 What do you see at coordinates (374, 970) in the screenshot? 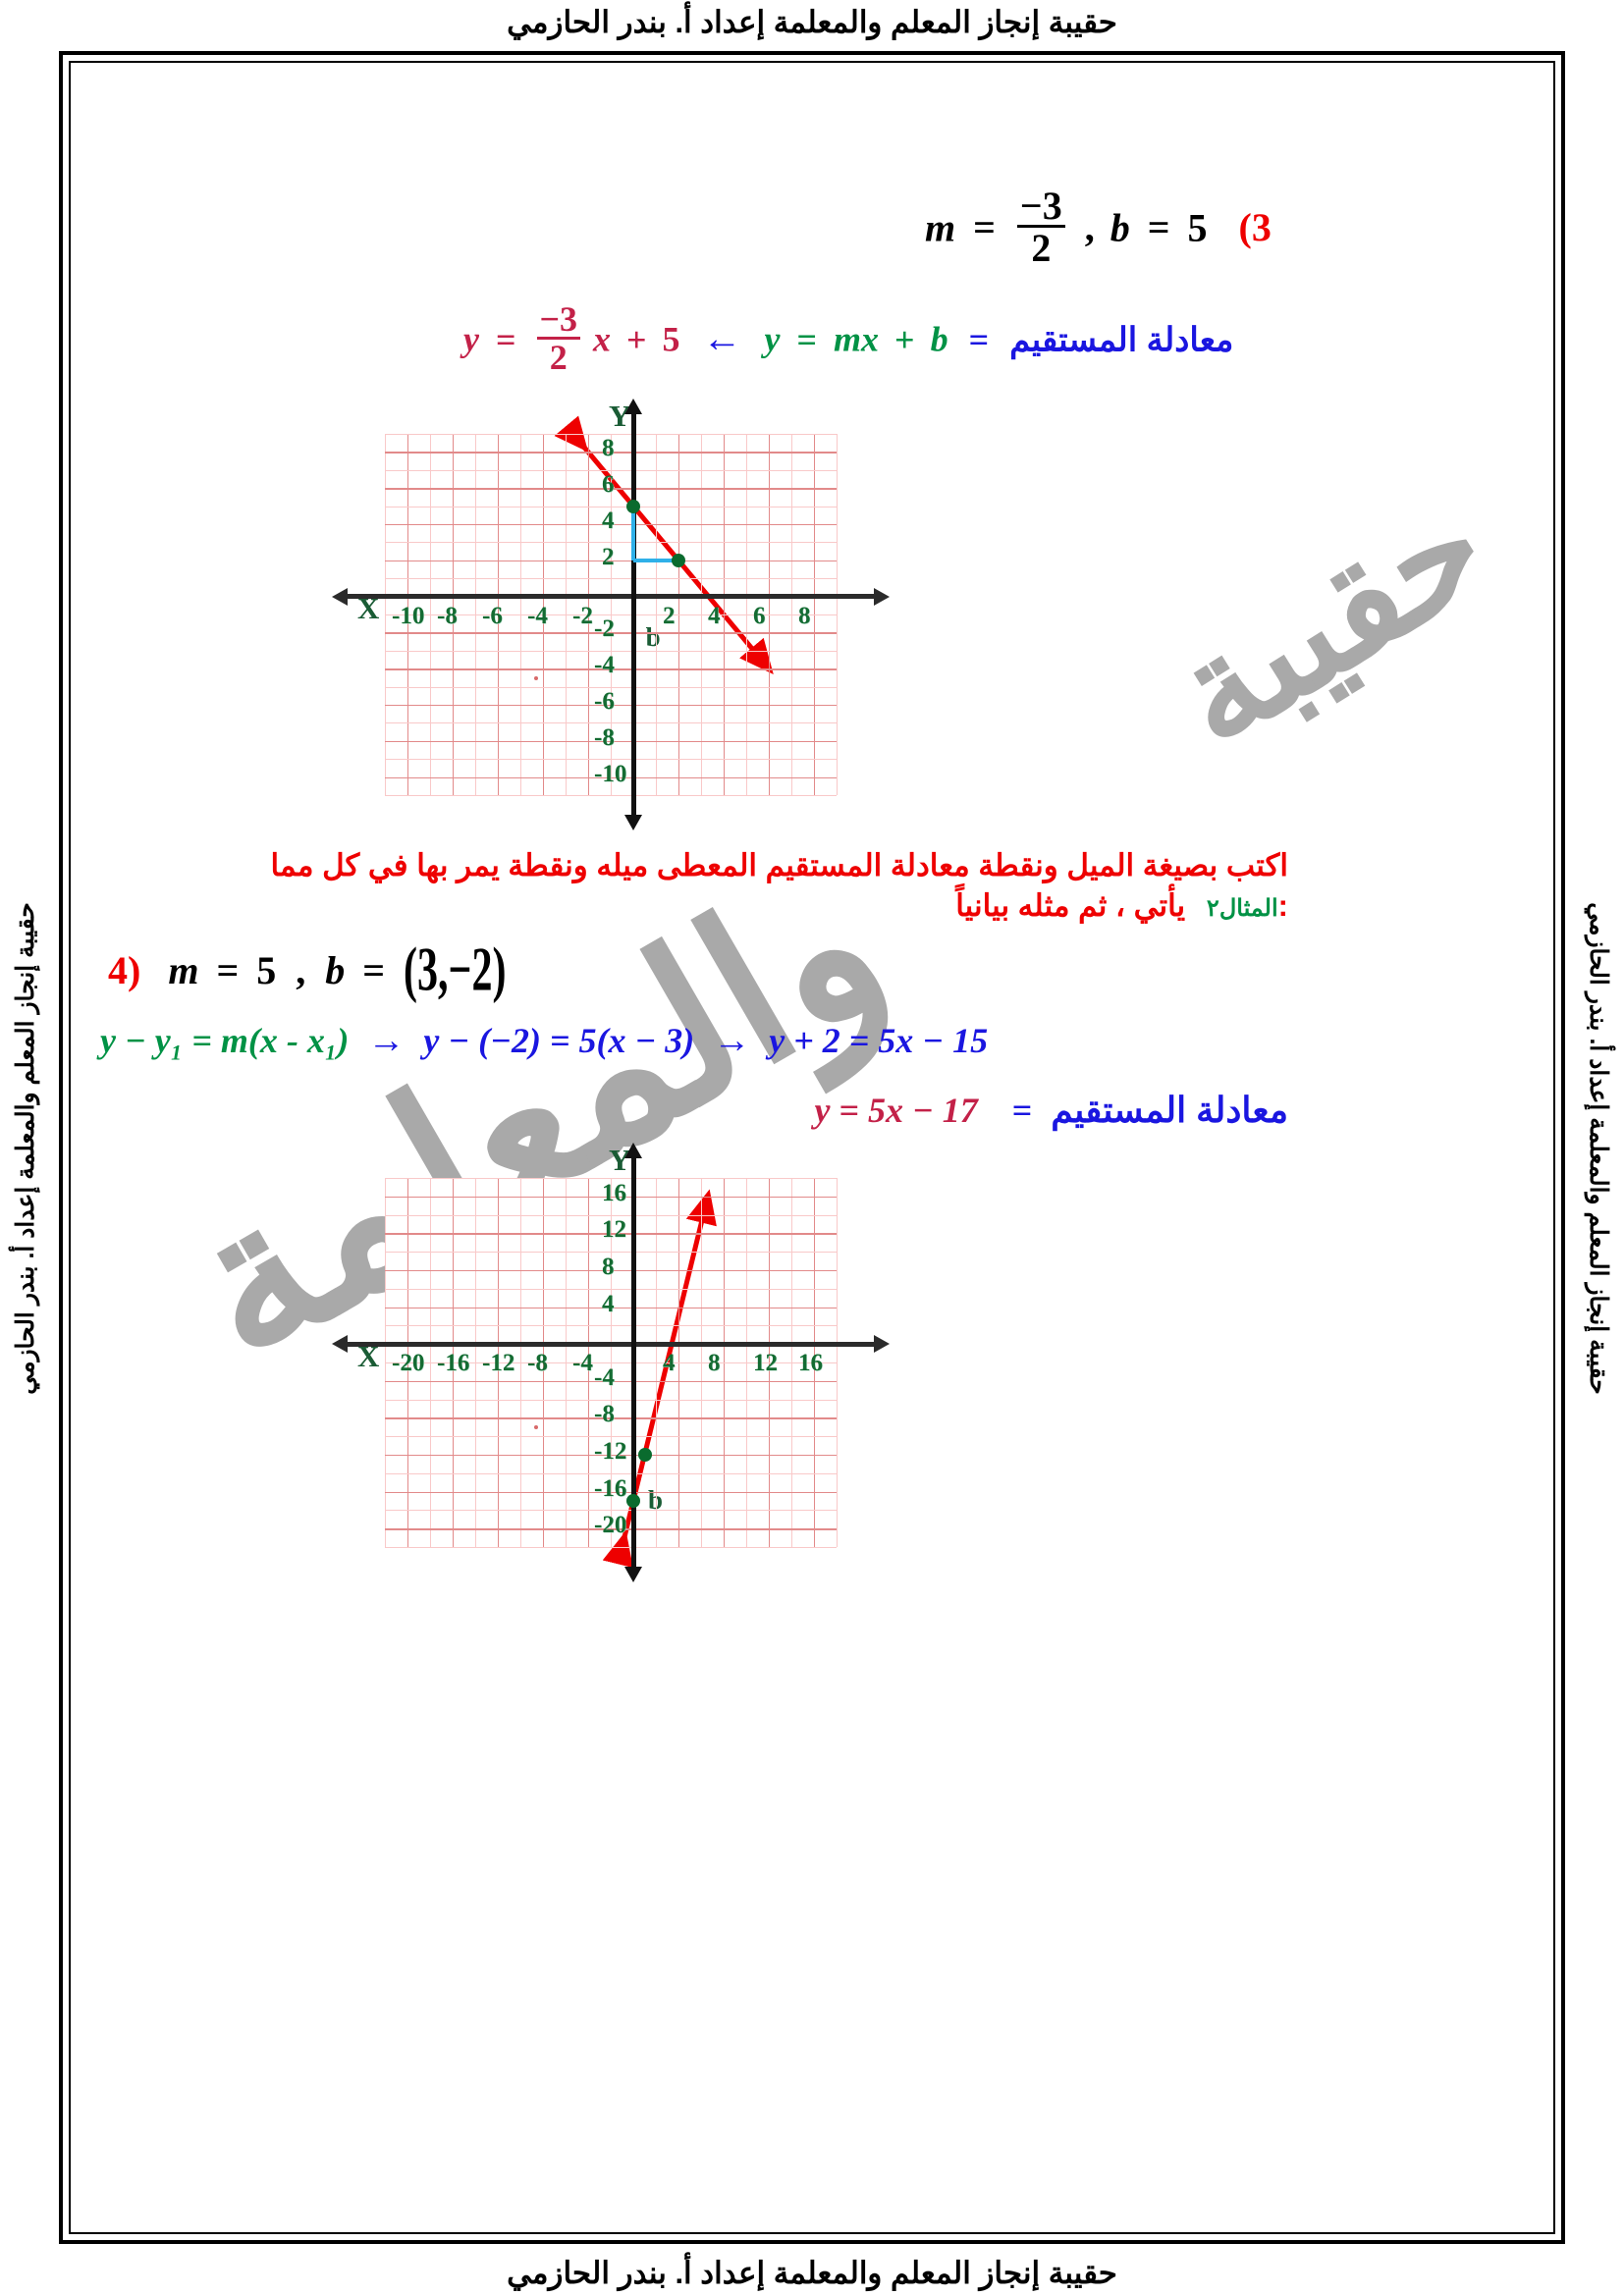
I see `problem4-equals-2: =` at bounding box center [374, 970].